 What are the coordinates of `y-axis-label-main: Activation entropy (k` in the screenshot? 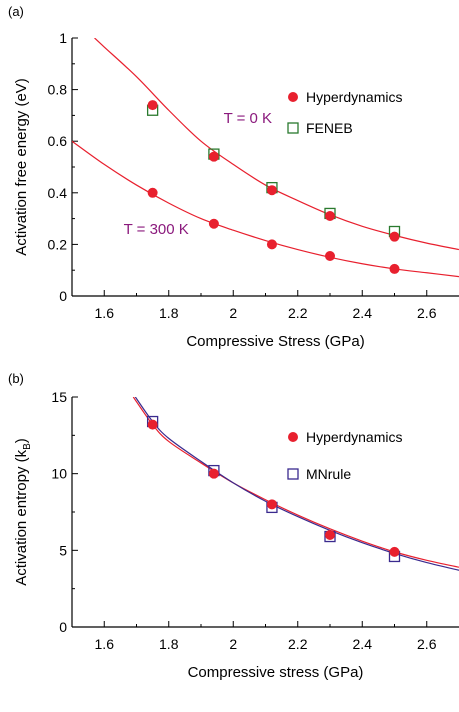 It's located at (21, 517).